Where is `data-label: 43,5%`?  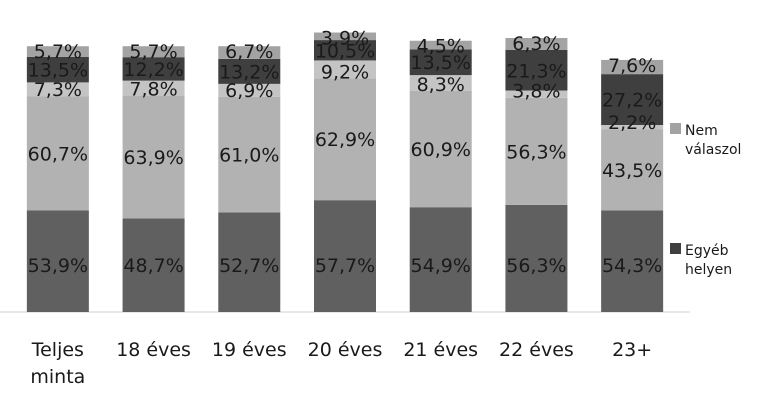 data-label: 43,5% is located at coordinates (632, 171).